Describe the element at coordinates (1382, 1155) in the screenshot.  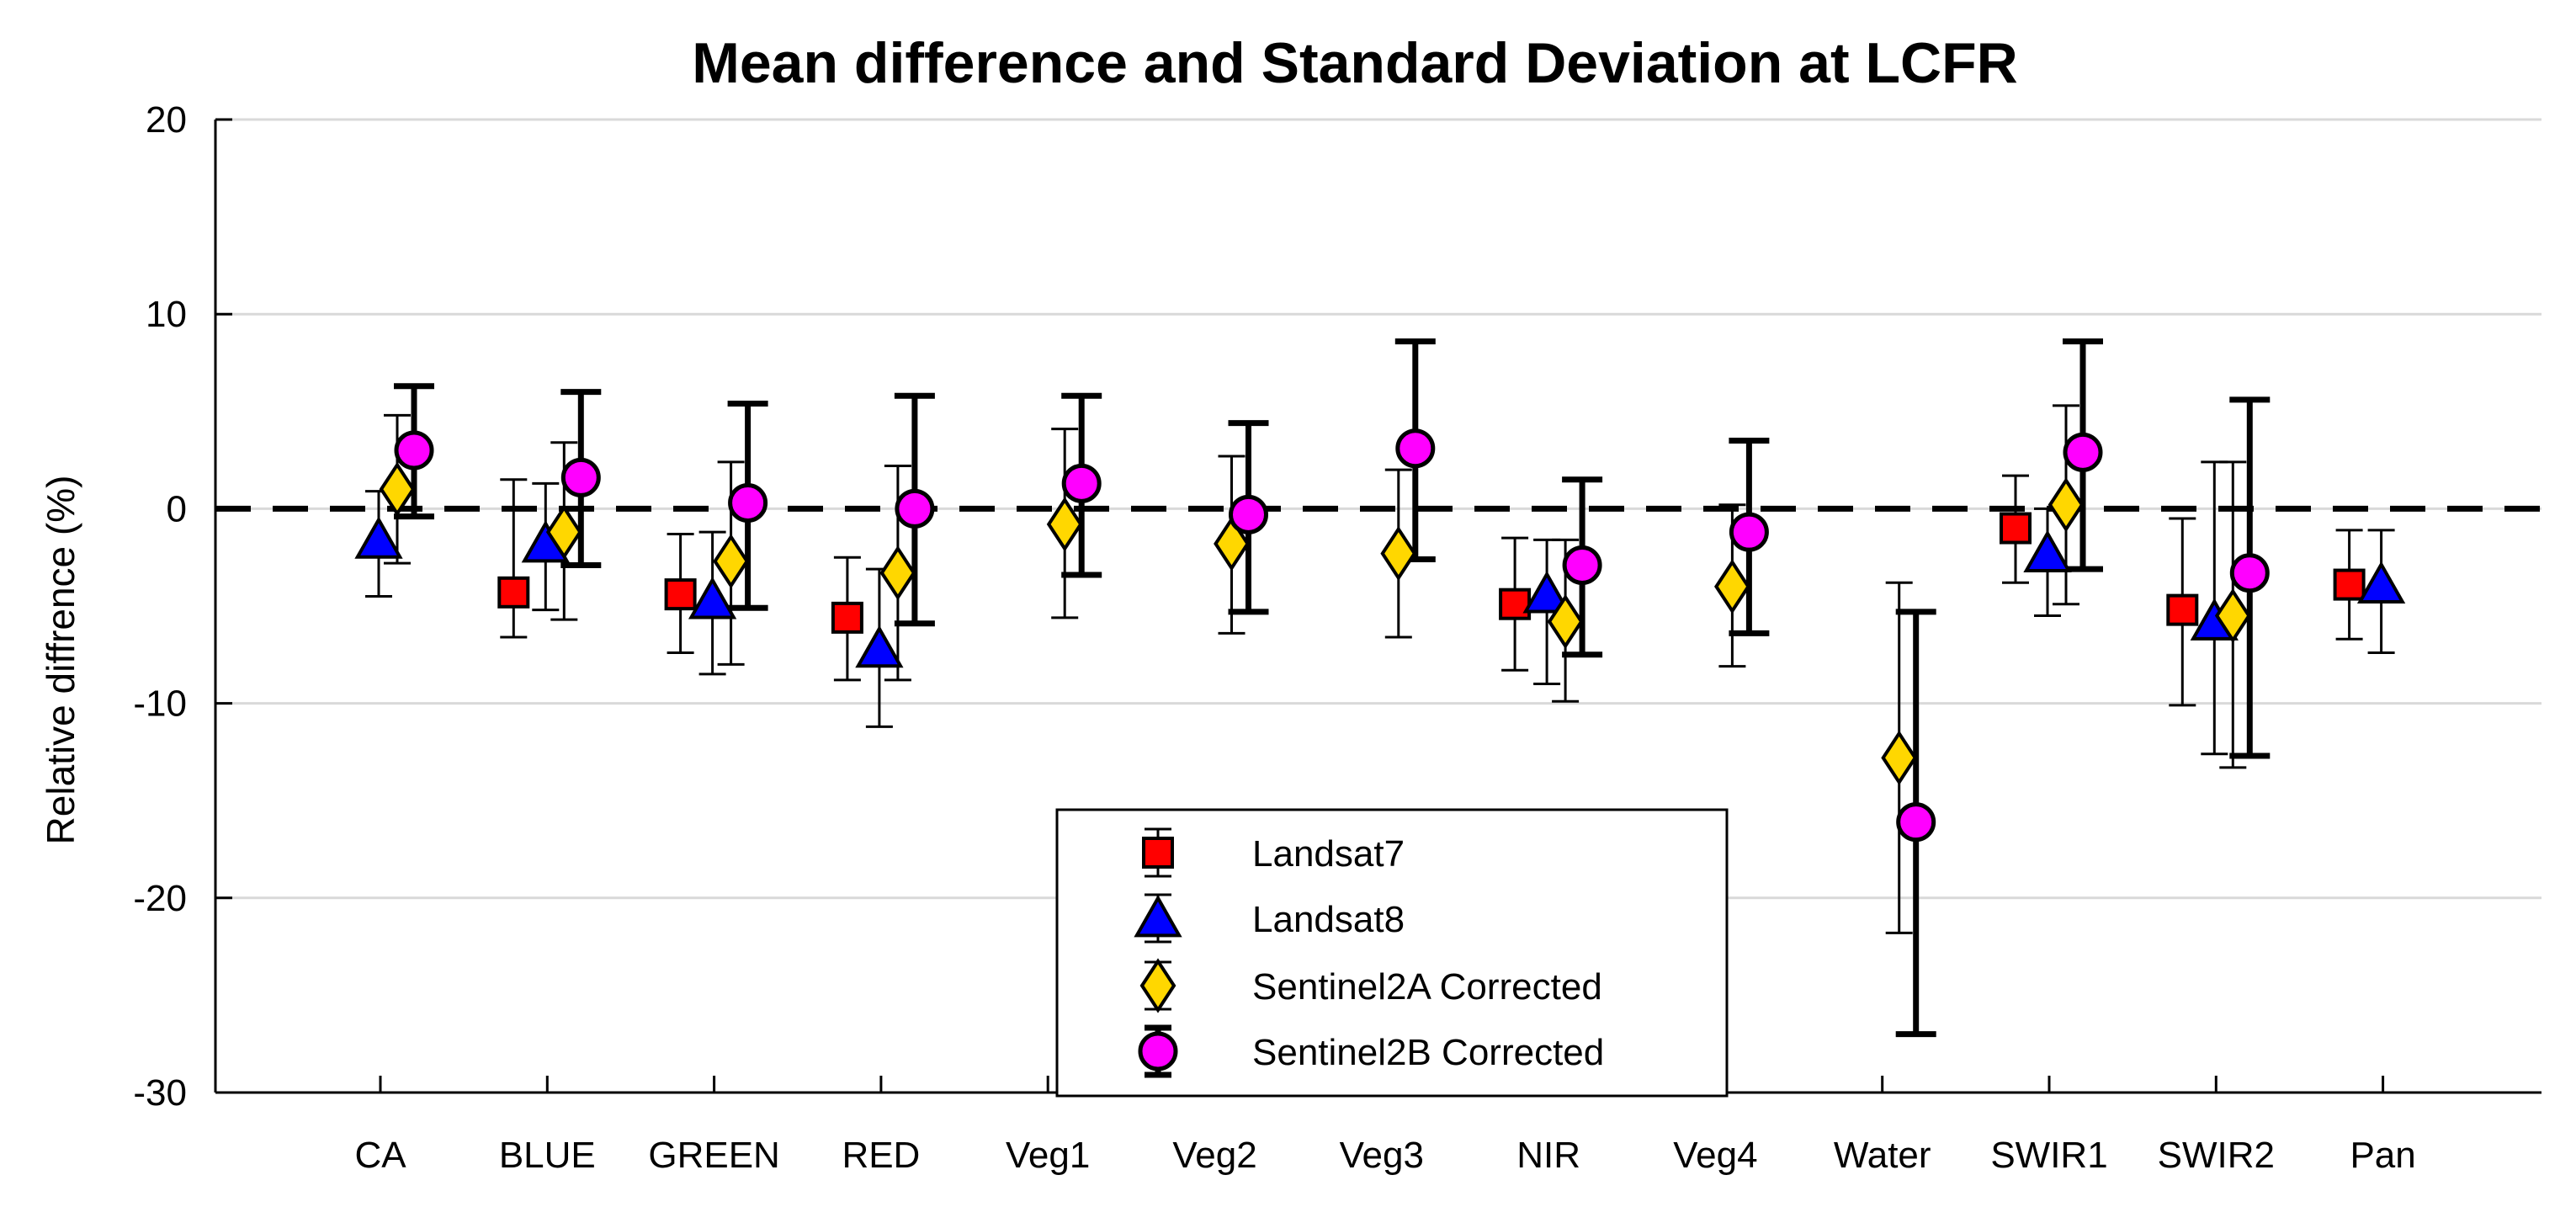
I see `x-tick-label-veg3: Veg3` at that location.